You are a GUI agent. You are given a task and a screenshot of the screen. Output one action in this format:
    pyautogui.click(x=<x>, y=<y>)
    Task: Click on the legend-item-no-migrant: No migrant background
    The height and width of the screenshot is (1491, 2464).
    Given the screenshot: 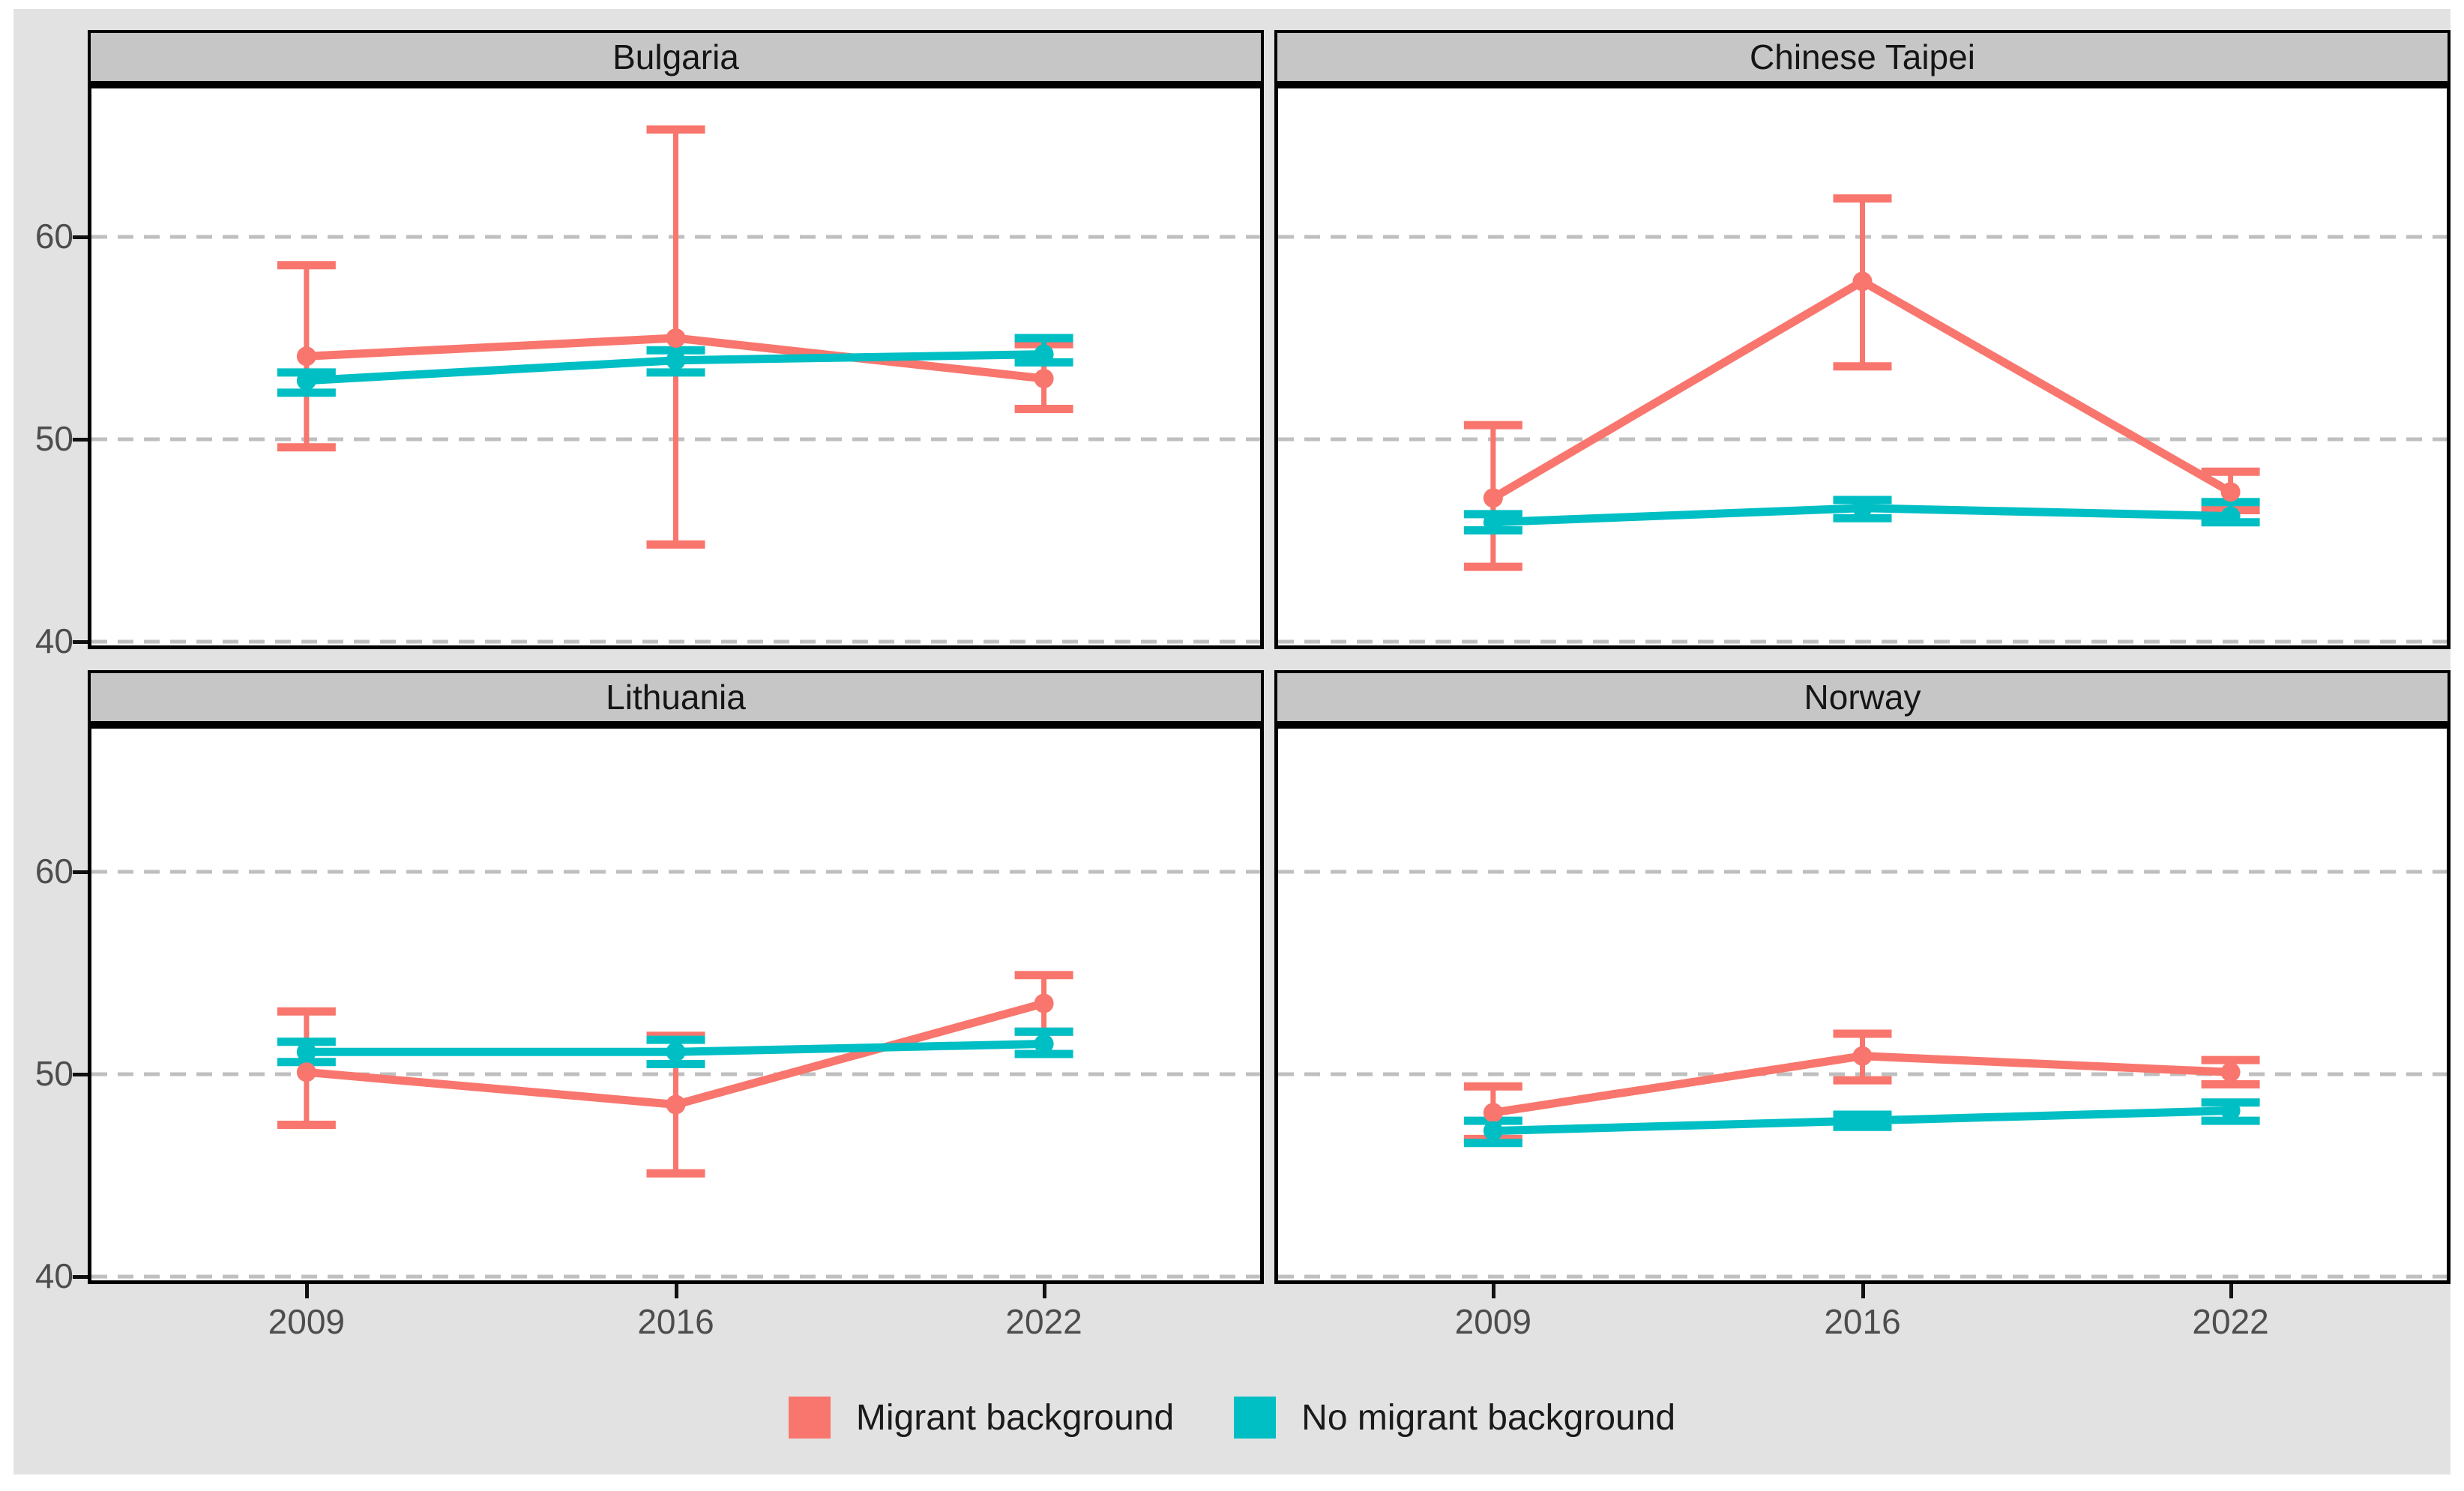 What is the action you would take?
    pyautogui.click(x=1454, y=1418)
    